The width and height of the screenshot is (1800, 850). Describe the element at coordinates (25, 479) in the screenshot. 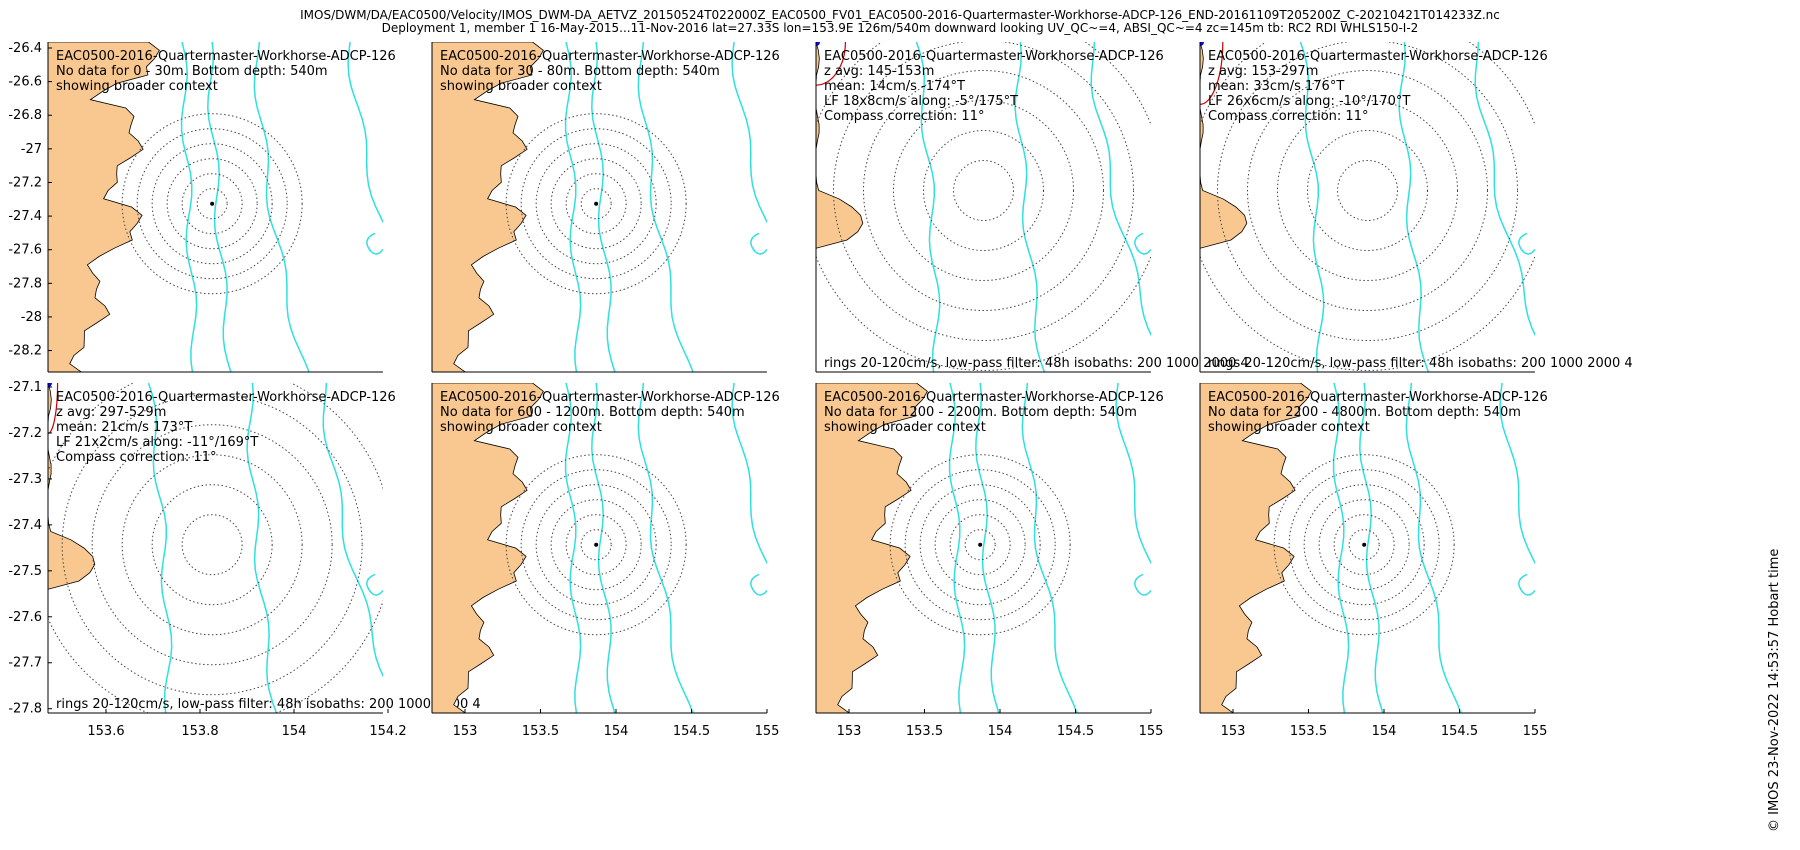

I see `y-tick-label: -27.3` at that location.